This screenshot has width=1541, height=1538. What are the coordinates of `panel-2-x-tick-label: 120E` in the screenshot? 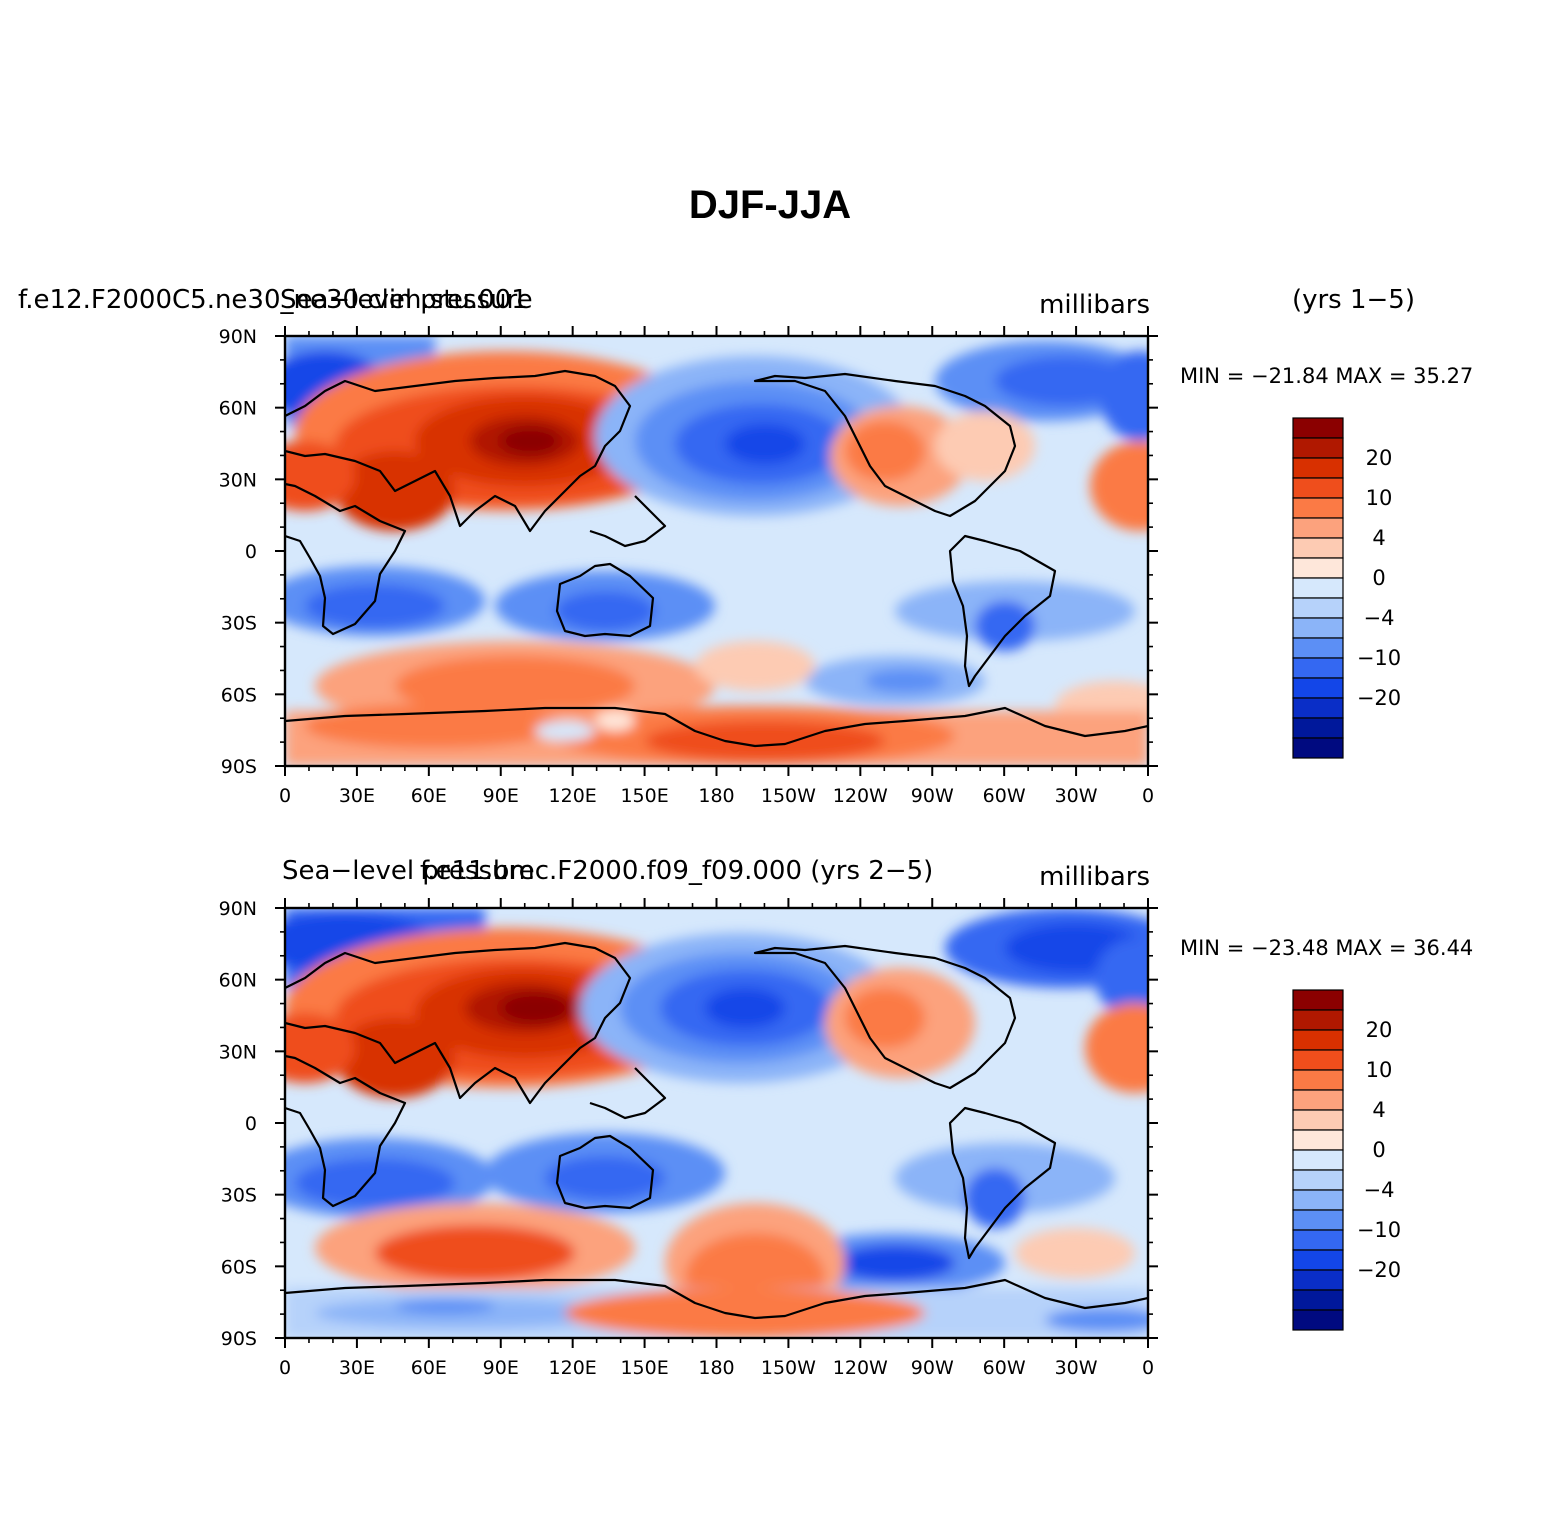 It's located at (573, 1368).